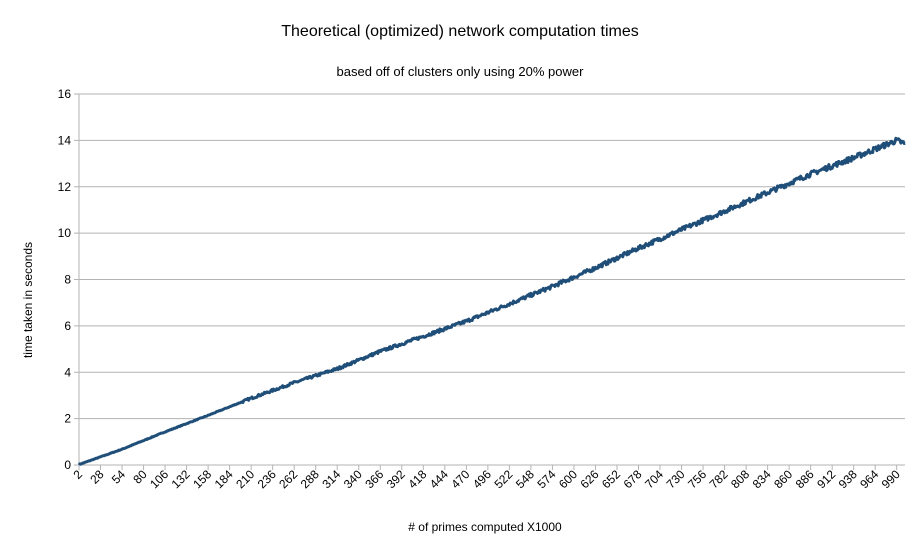 This screenshot has height=555, width=921. I want to click on x-tick-label: 210, so click(245, 479).